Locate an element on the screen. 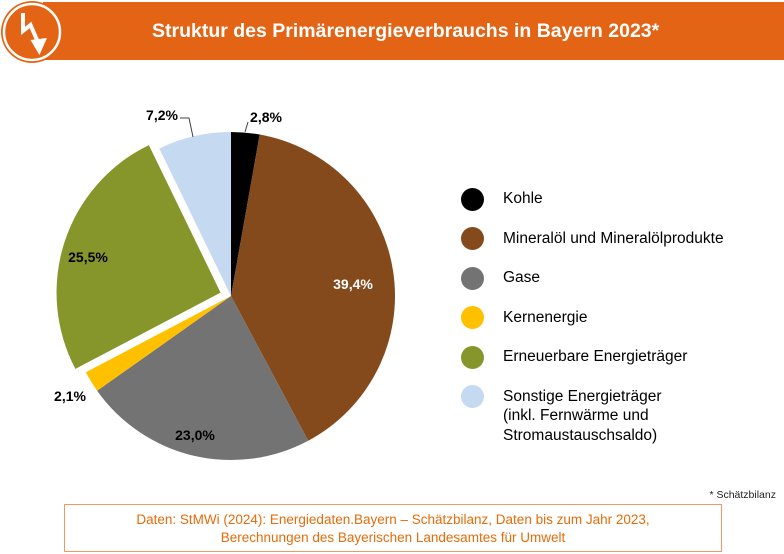 The image size is (784, 554). pie-slice-erneuerbare is located at coordinates (138, 257).